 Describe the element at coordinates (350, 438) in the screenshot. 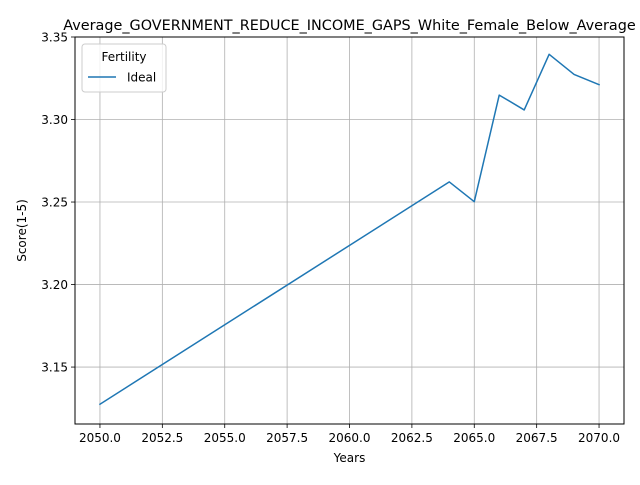

I see `x-tick-label: 2060.0` at that location.